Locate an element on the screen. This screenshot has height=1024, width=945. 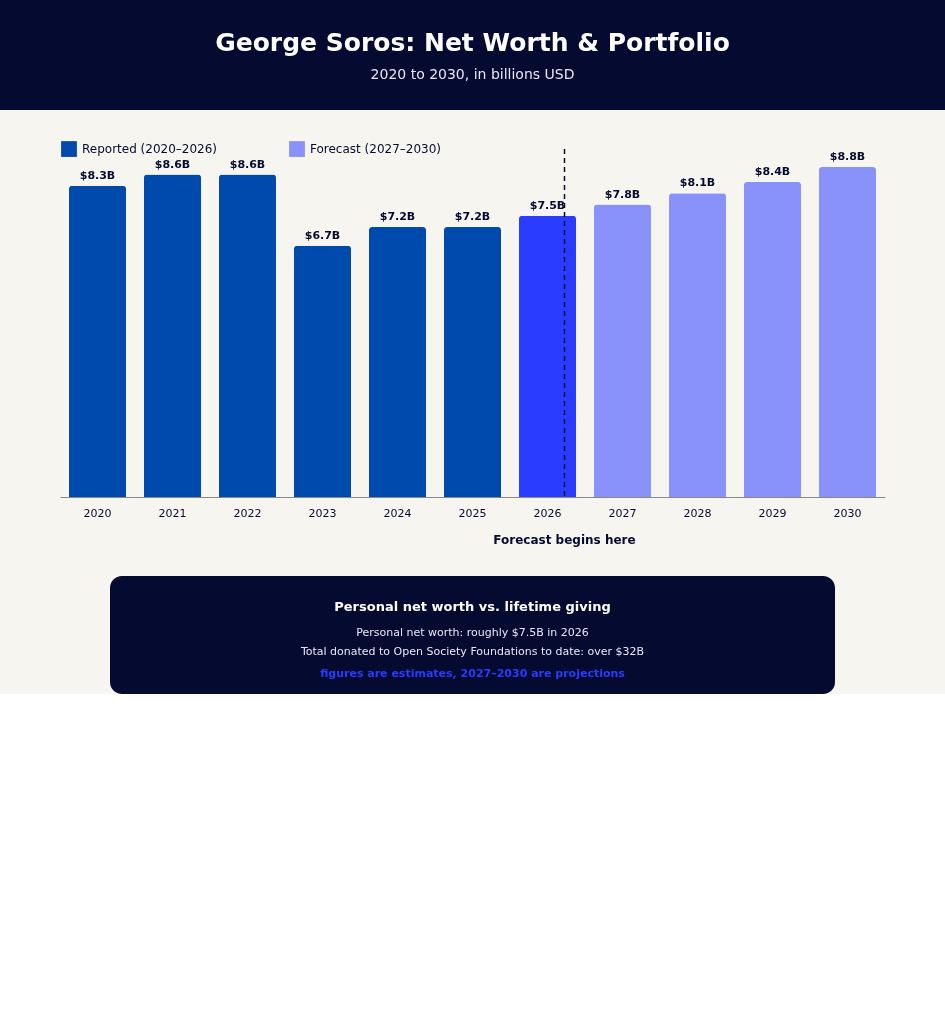
x-tick-label: 2028 is located at coordinates (697, 513).